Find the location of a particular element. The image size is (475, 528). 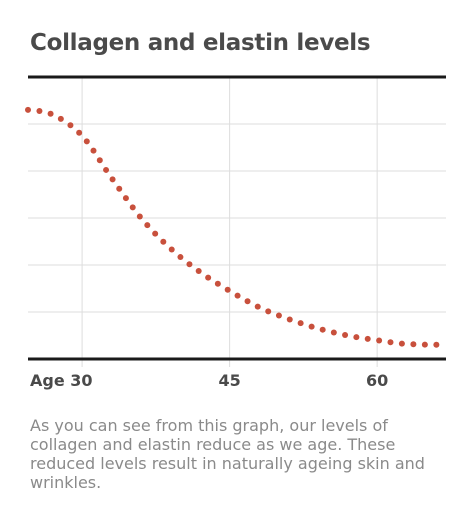

x-tick-labels: Age 30 45 60 is located at coordinates (209, 380).